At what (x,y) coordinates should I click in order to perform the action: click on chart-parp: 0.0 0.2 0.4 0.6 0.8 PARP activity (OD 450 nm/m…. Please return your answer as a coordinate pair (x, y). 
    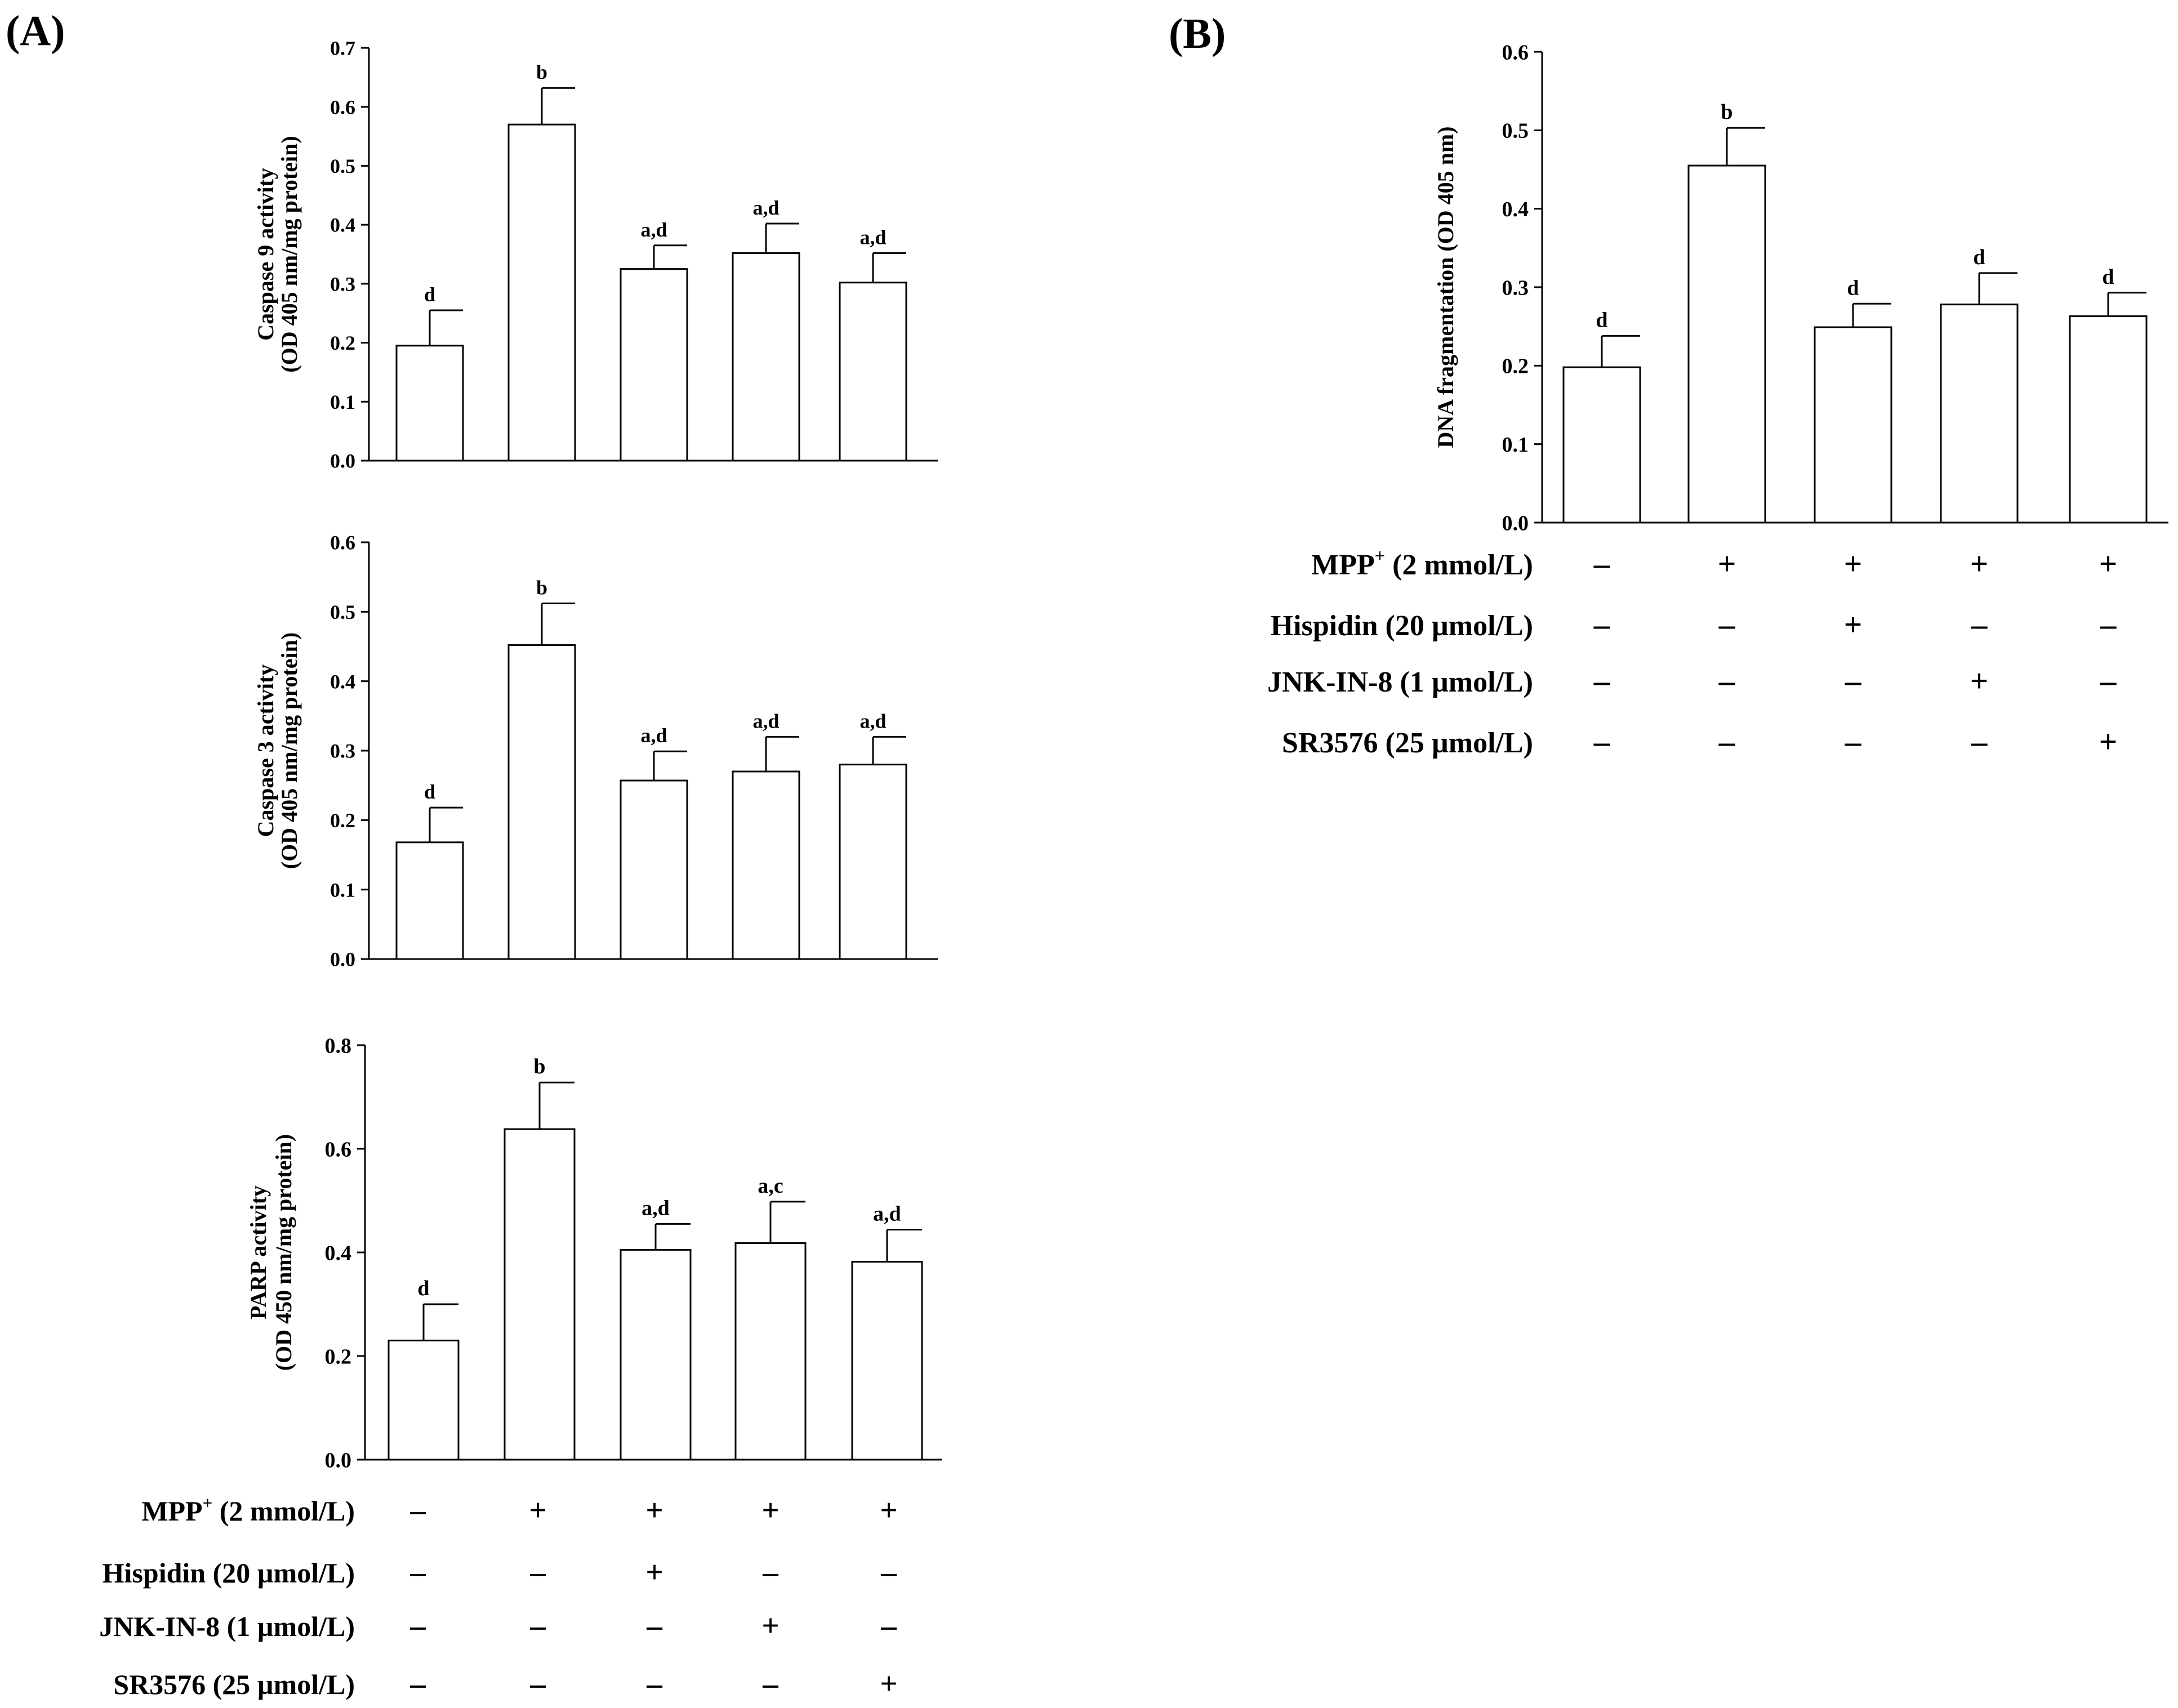
    Looking at the image, I should click on (594, 1253).